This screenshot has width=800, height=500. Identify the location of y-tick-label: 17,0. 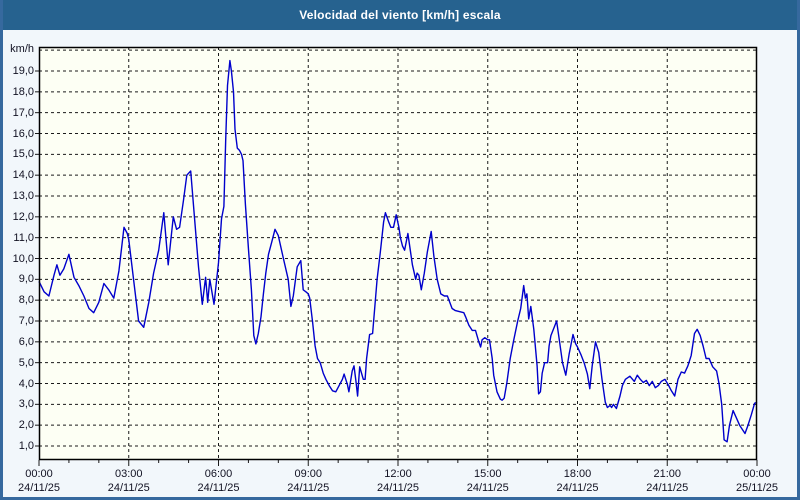
(23, 112).